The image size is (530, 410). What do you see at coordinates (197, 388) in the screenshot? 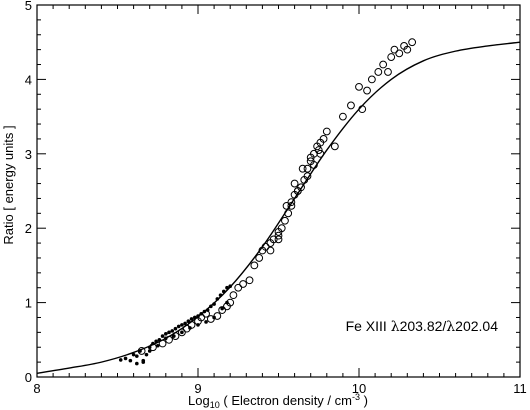
I see `x-tick-label: 9` at bounding box center [197, 388].